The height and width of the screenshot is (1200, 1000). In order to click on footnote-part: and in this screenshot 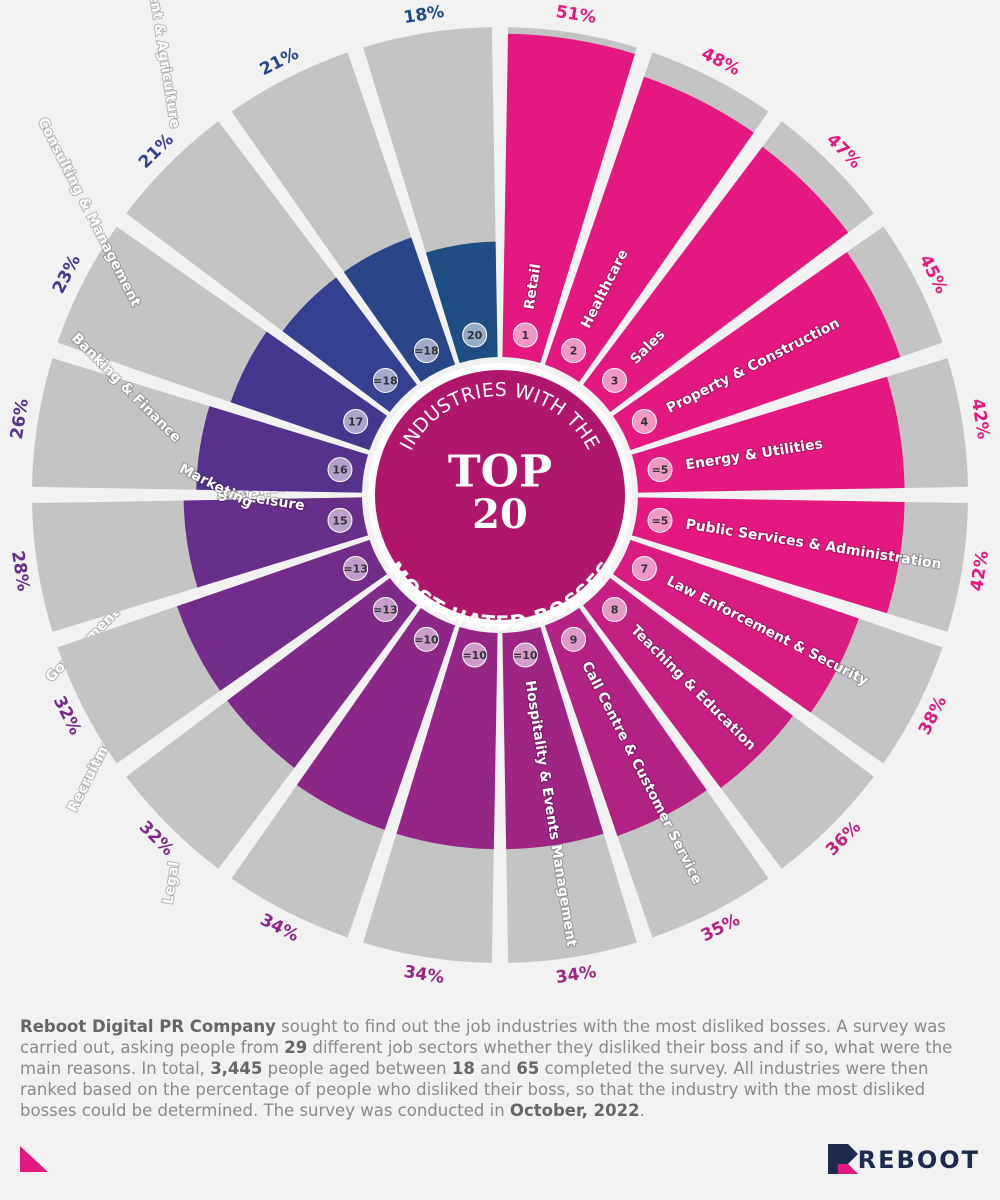, I will do `click(495, 1068)`.